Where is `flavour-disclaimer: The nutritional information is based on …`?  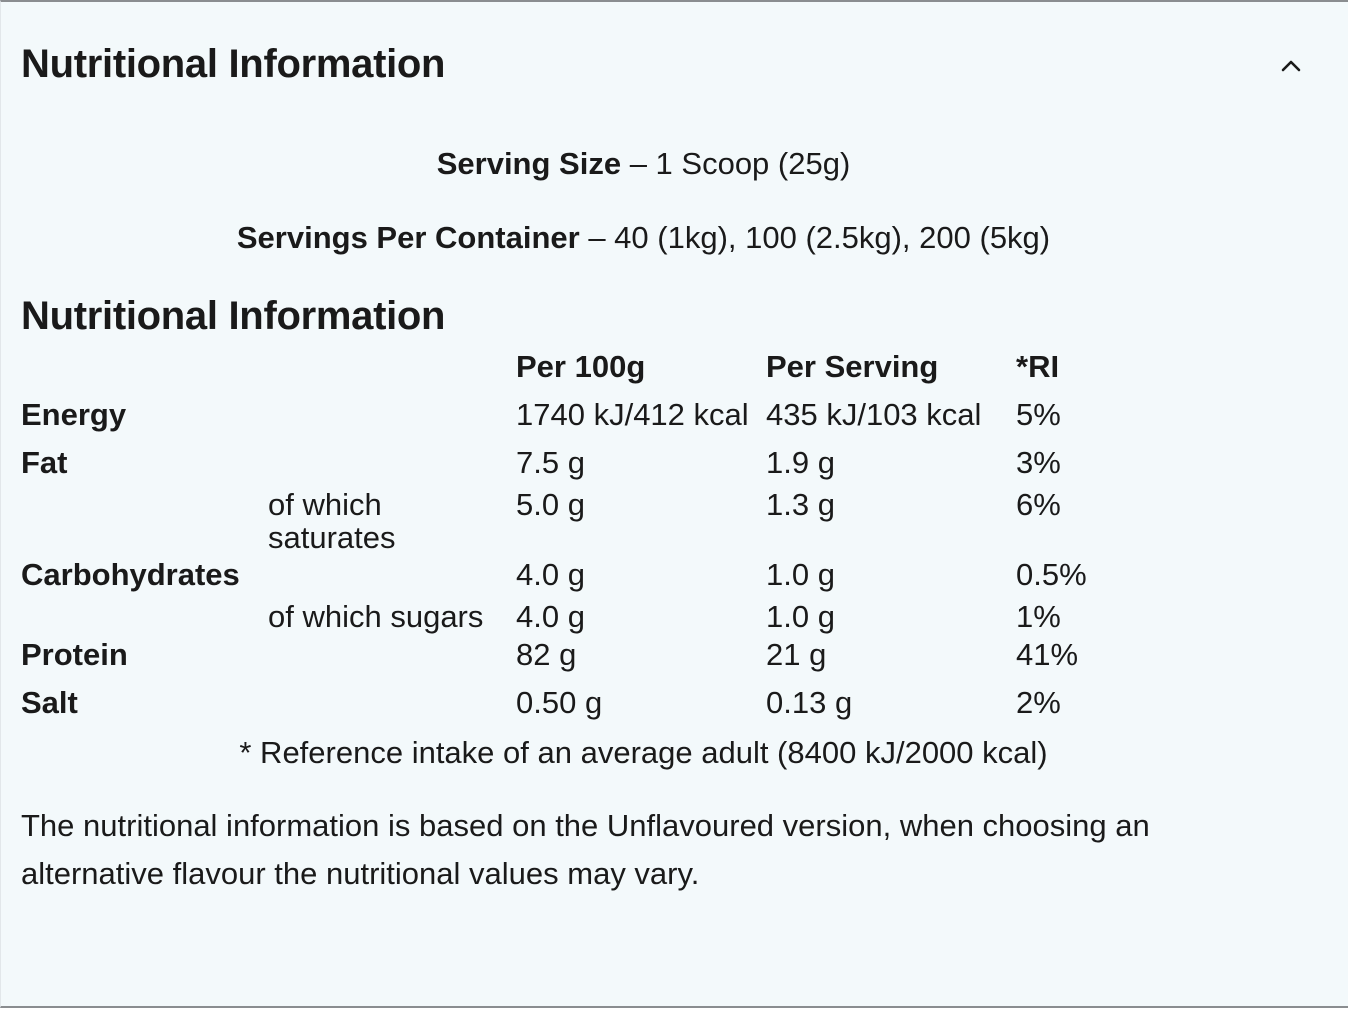
flavour-disclaimer: The nutritional information is based on … is located at coordinates (585, 849).